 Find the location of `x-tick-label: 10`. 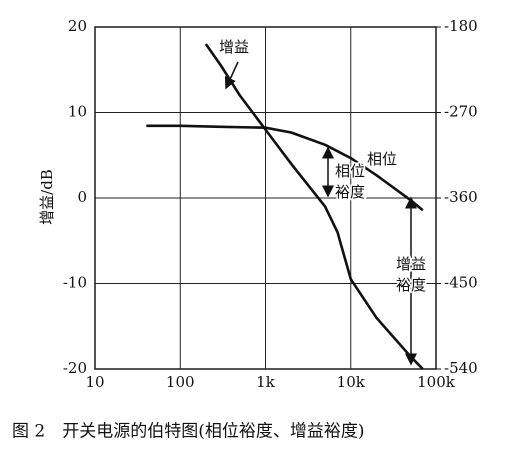

x-tick-label: 10 is located at coordinates (94, 382).